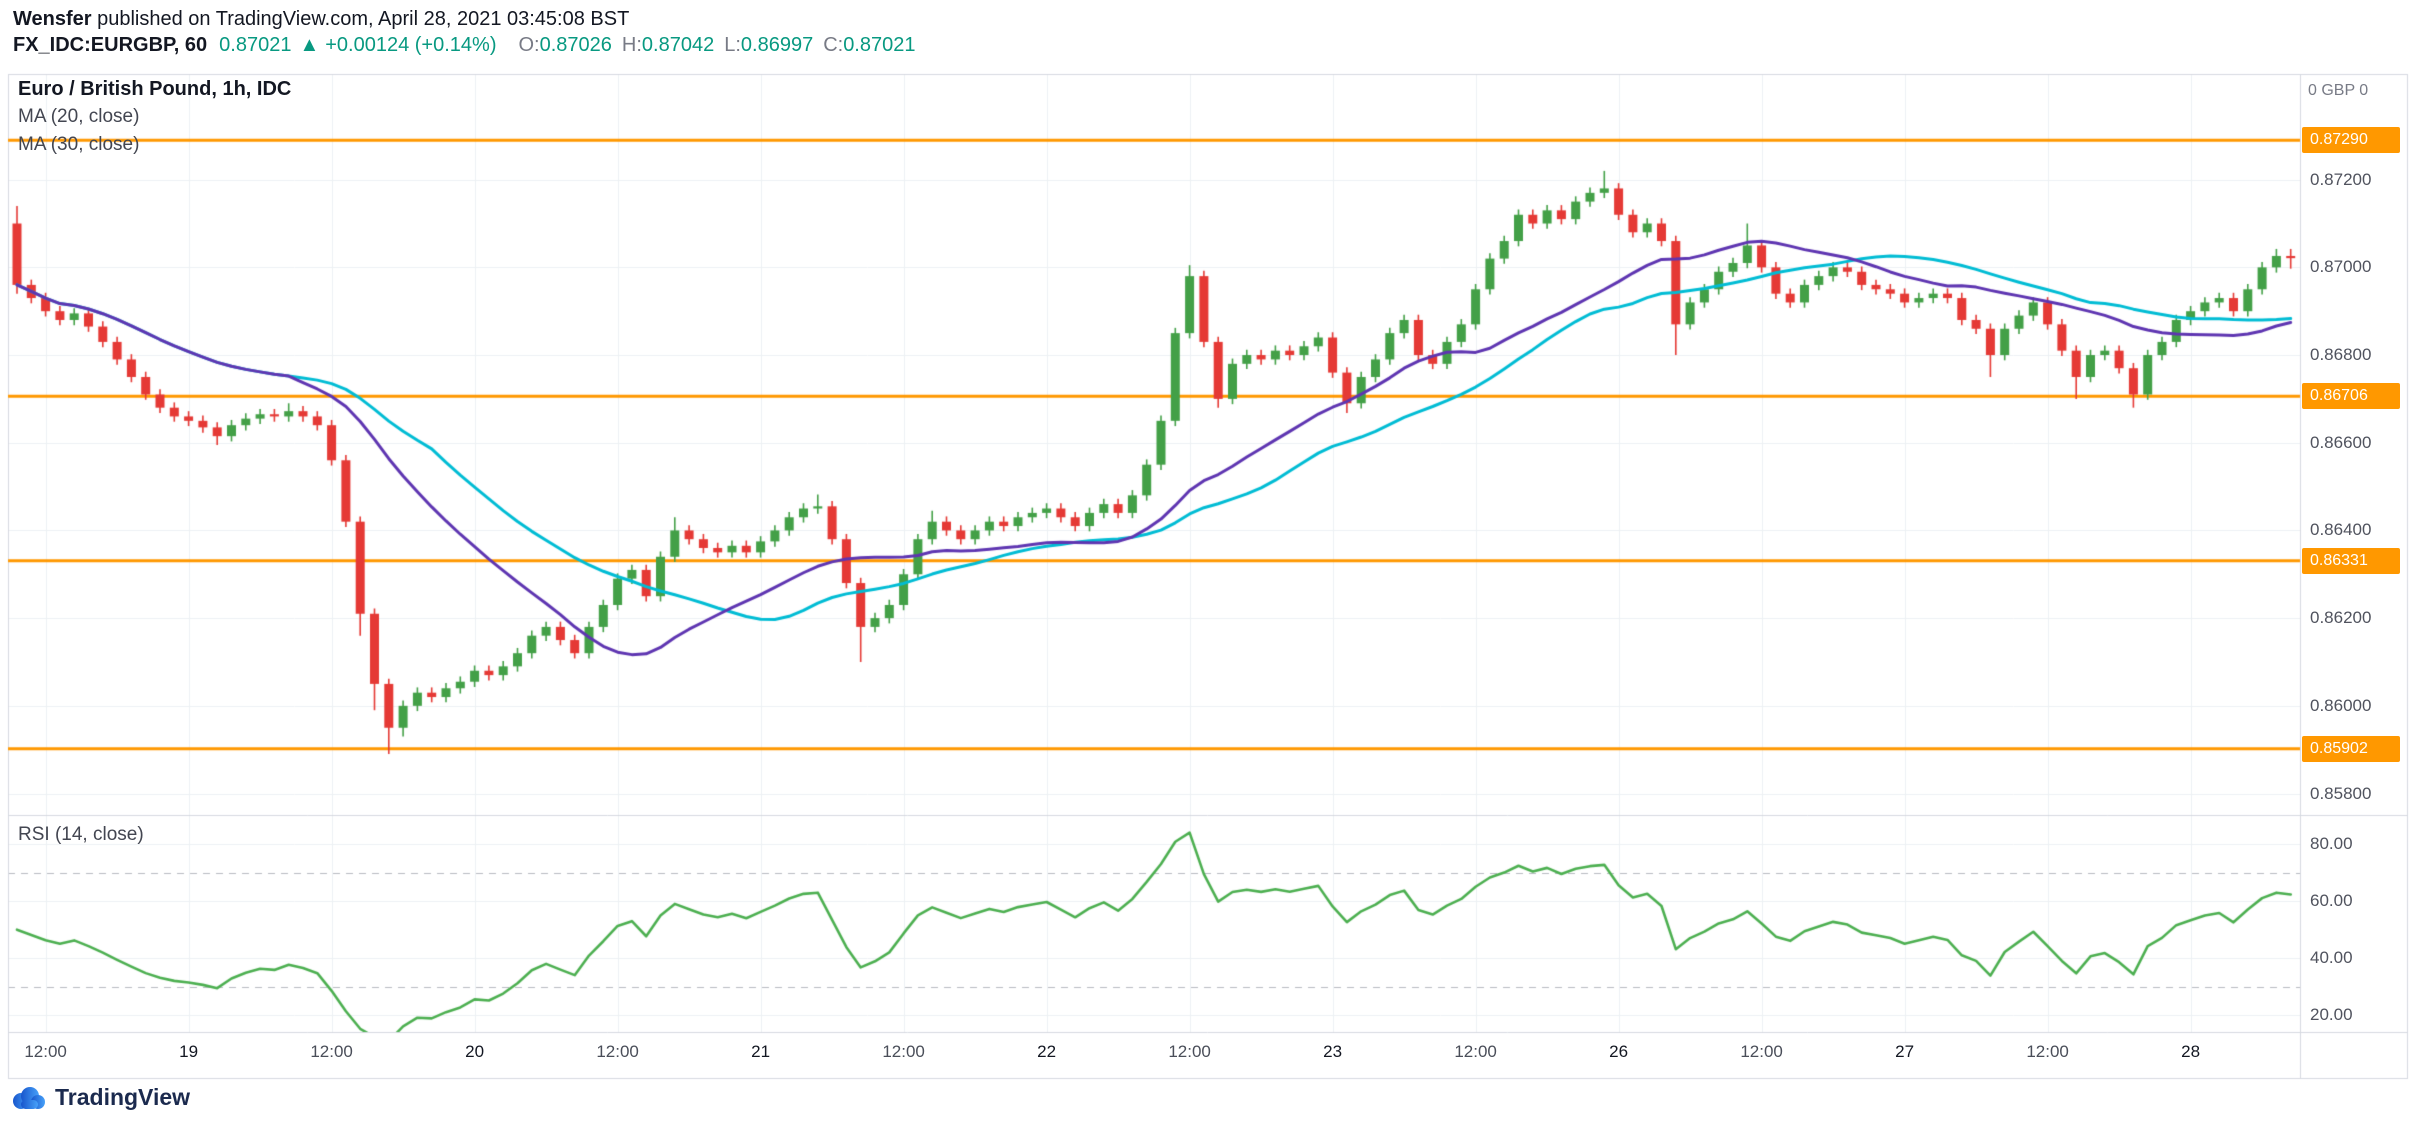  I want to click on price-axis-label: 0.86800, so click(2341, 355).